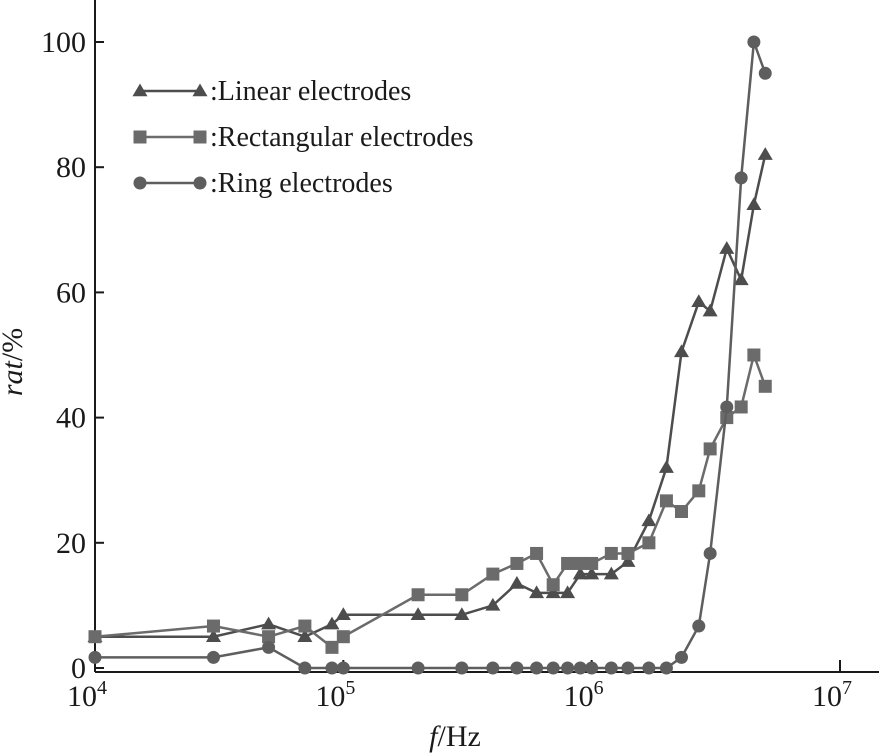 The height and width of the screenshot is (755, 879). What do you see at coordinates (459, 736) in the screenshot?
I see `x-axis-title-unit: /Hz` at bounding box center [459, 736].